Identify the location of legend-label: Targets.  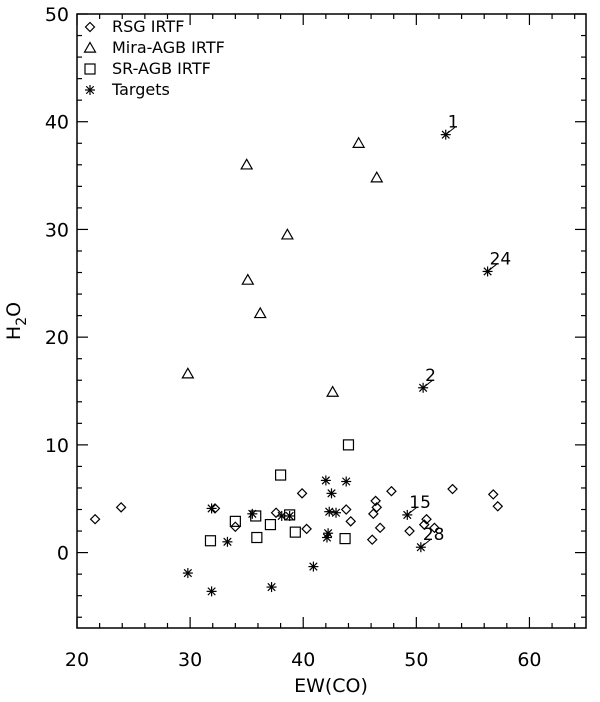
(140, 89).